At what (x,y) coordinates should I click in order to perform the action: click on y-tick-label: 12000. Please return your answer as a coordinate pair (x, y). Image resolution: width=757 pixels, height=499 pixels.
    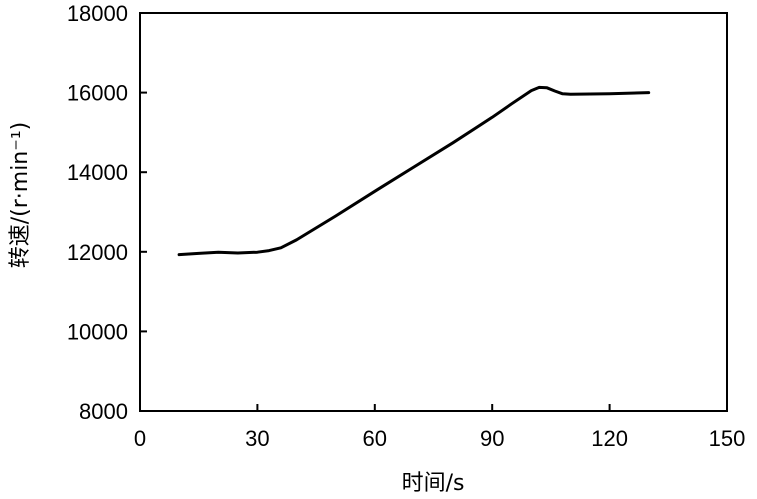
    Looking at the image, I should click on (97, 252).